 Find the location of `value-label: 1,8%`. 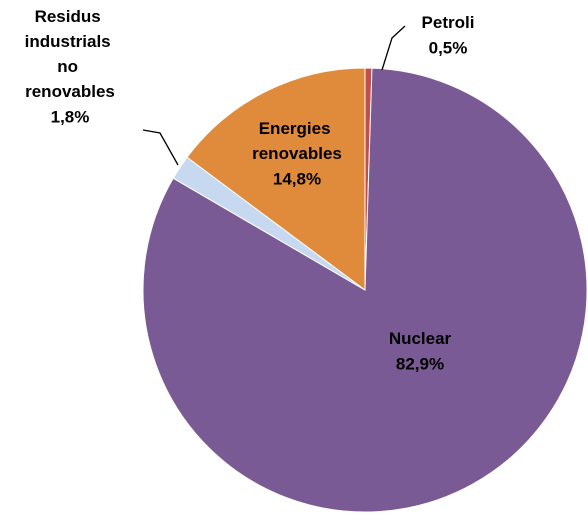

value-label: 1,8% is located at coordinates (70, 116).